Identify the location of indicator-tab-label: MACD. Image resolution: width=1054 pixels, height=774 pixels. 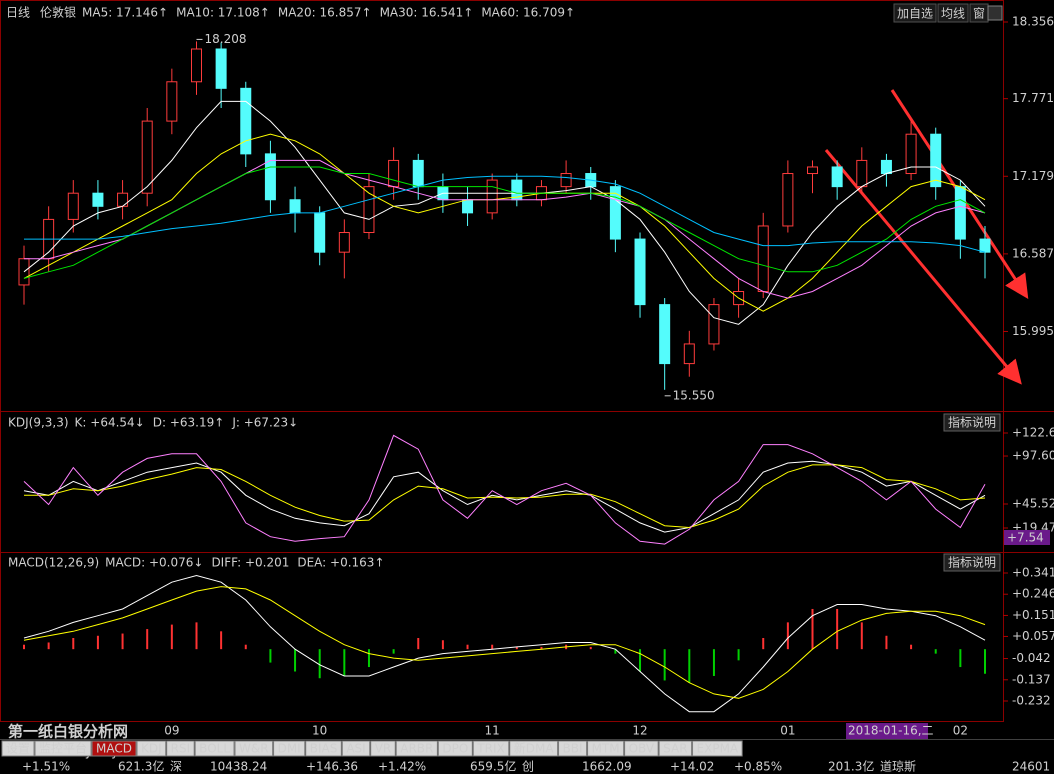
(114, 749).